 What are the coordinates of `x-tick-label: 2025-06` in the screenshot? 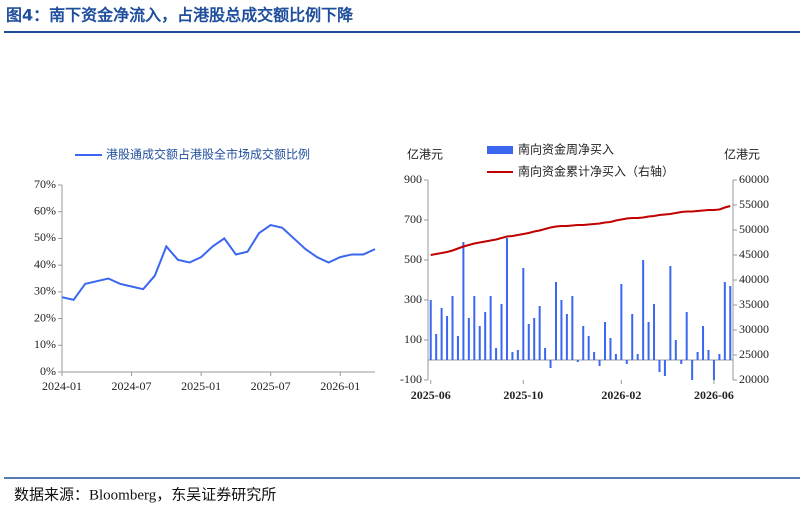 It's located at (431, 395).